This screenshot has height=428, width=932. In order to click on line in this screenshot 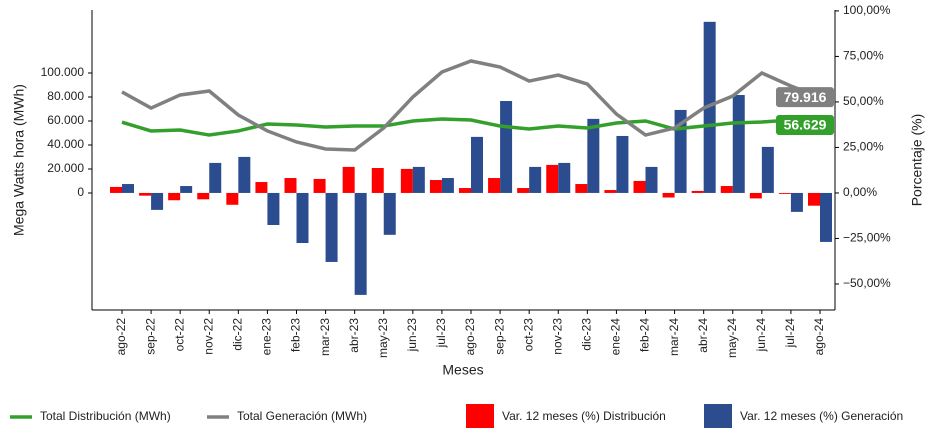, I will do `click(471, 127)`.